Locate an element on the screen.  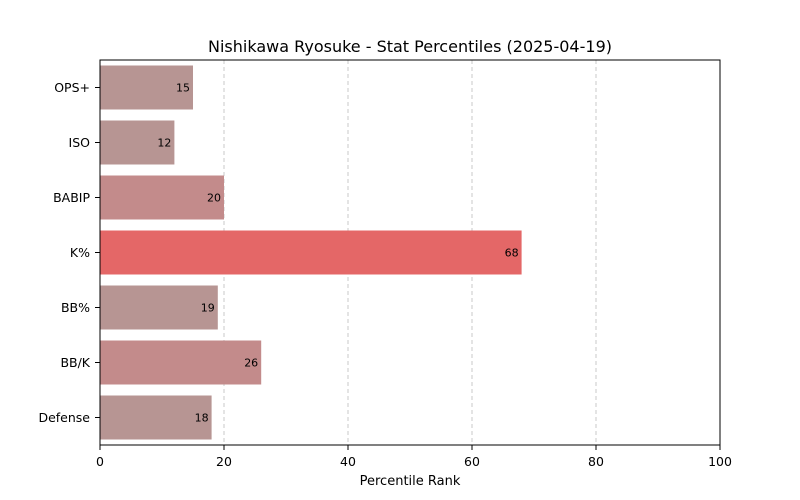
bar-data-label: 19 is located at coordinates (208, 308).